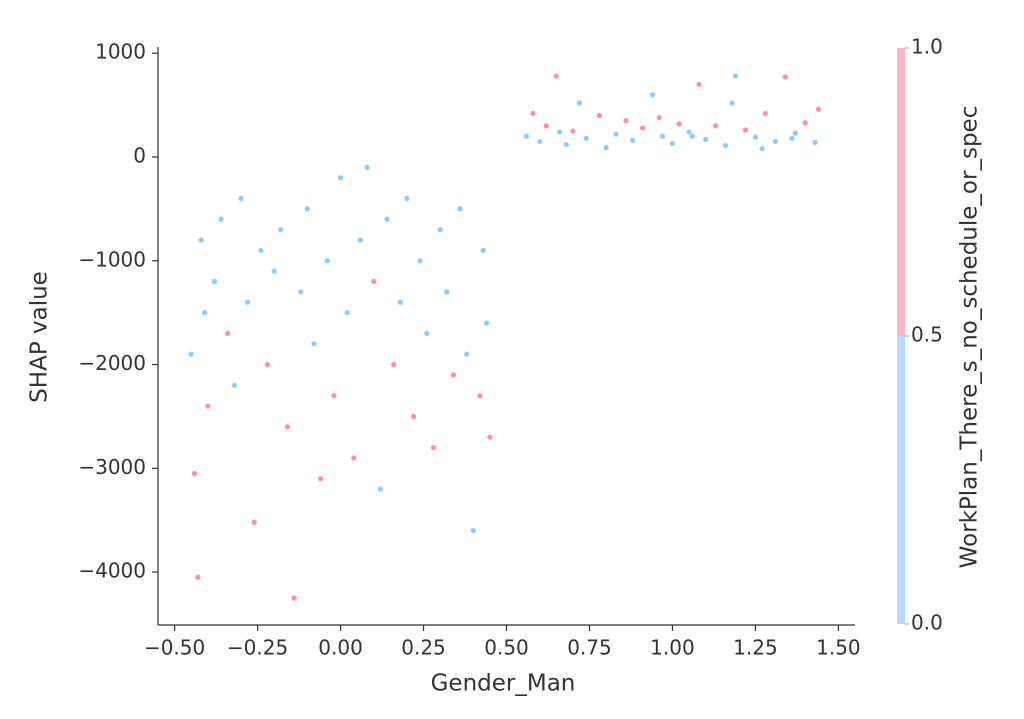 Image resolution: width=1024 pixels, height=719 pixels. Describe the element at coordinates (174, 648) in the screenshot. I see `x-tick-label: −0.50` at that location.